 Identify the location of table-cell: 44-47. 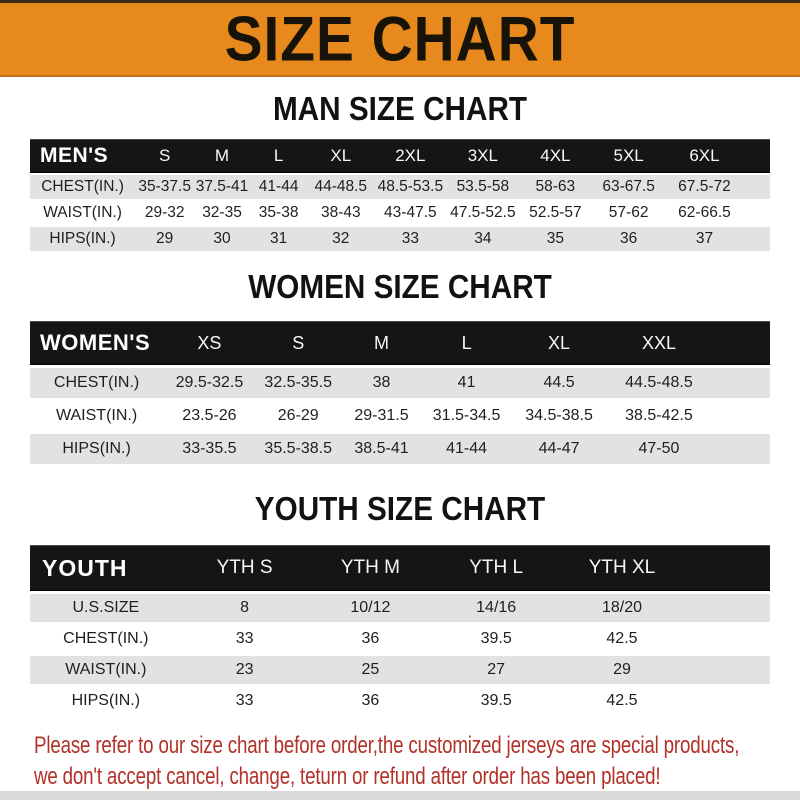
(559, 449).